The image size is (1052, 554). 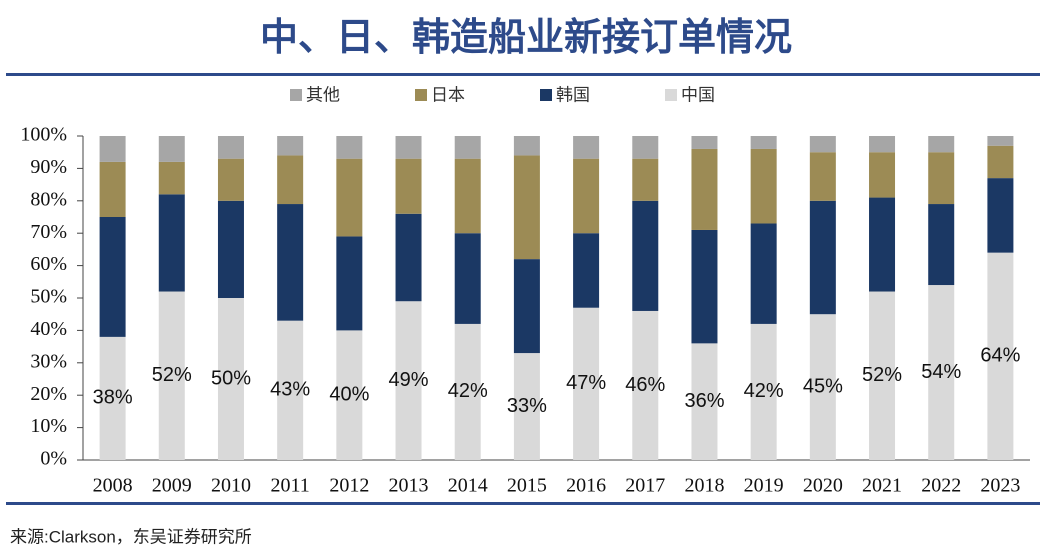 I want to click on x-tick-label: 2015, so click(x=527, y=486).